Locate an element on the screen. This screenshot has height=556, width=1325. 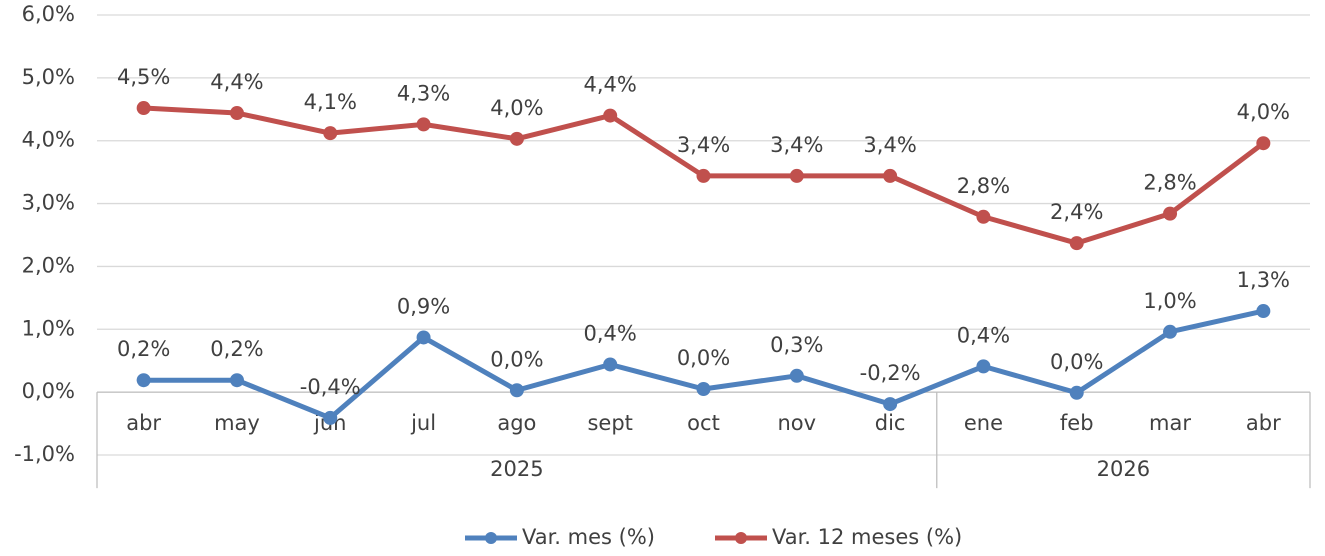
group-label: 2026 is located at coordinates (1123, 469).